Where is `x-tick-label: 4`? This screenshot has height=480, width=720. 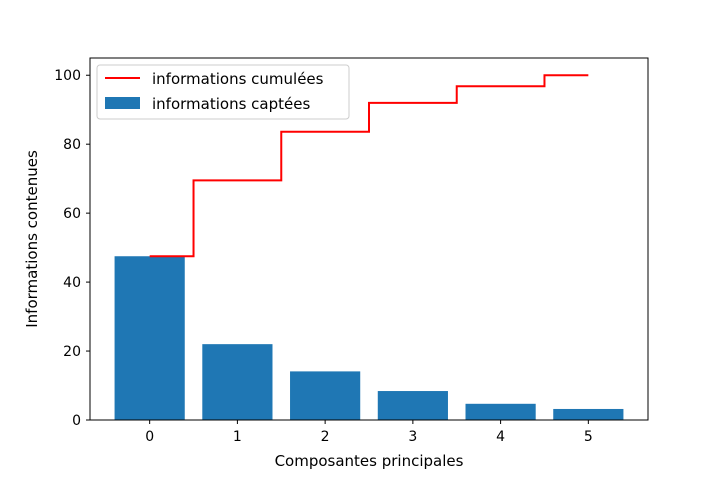 x-tick-label: 4 is located at coordinates (500, 437).